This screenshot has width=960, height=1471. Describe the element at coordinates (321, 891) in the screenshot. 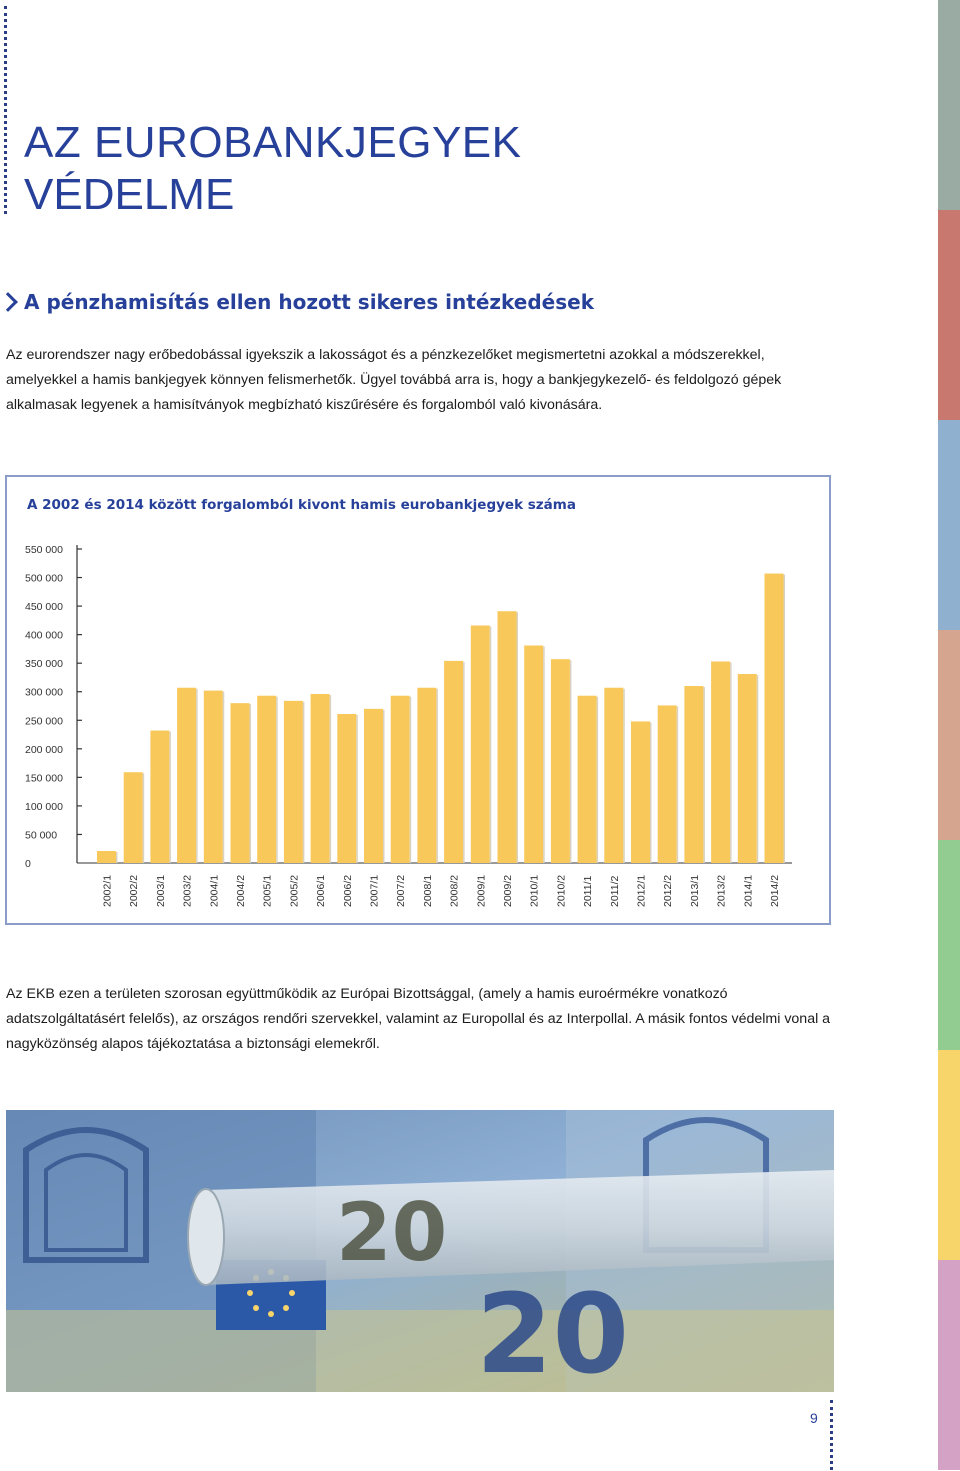

I see `x-tick-label: 2006/1` at that location.